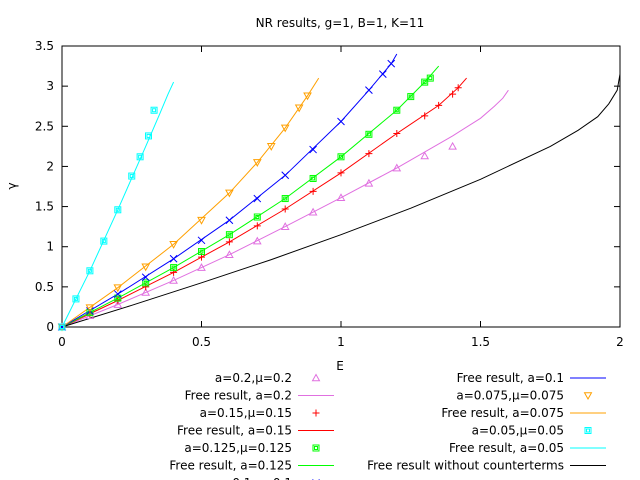 This screenshot has width=640, height=480. I want to click on y-tick-label: 3, so click(50, 86).